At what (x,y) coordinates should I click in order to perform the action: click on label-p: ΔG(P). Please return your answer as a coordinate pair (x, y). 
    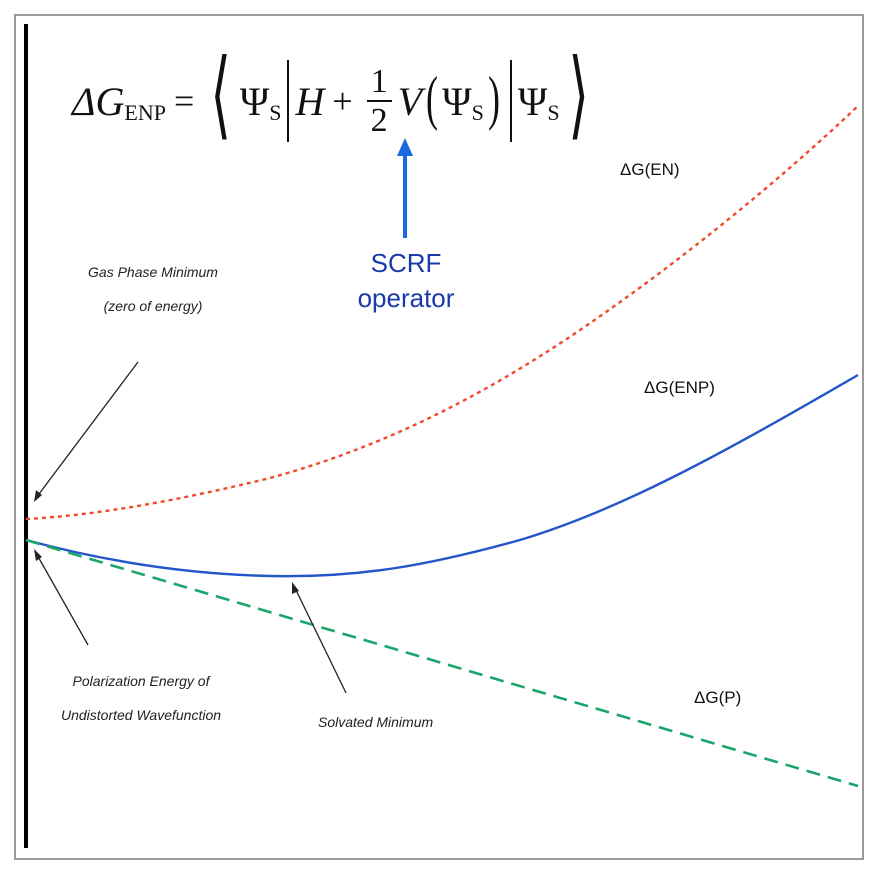
    Looking at the image, I should click on (718, 697).